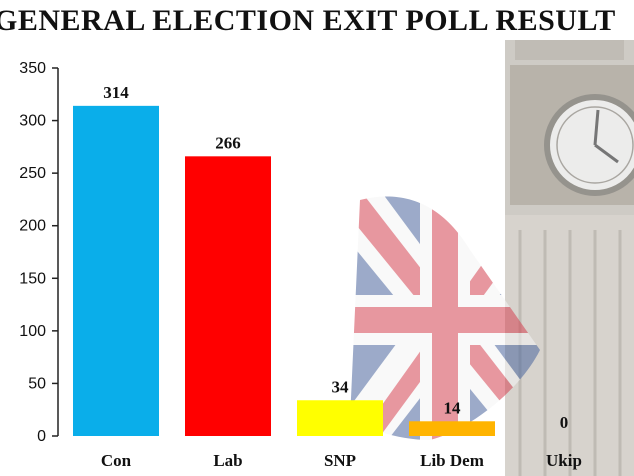 Image resolution: width=634 pixels, height=476 pixels. Describe the element at coordinates (116, 460) in the screenshot. I see `category-label: Con` at that location.